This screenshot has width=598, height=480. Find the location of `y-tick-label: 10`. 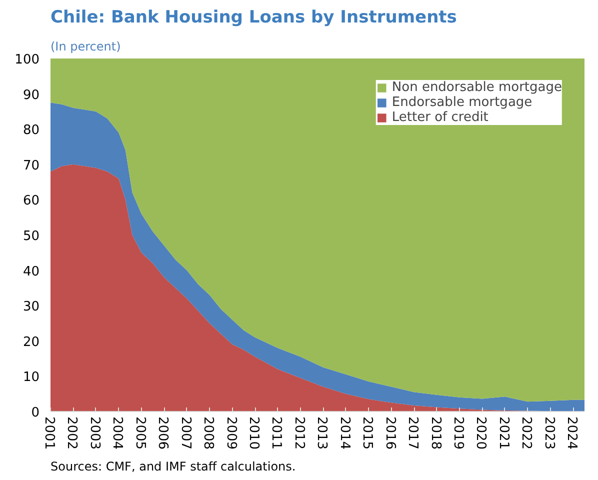

y-tick-label: 10 is located at coordinates (31, 378).